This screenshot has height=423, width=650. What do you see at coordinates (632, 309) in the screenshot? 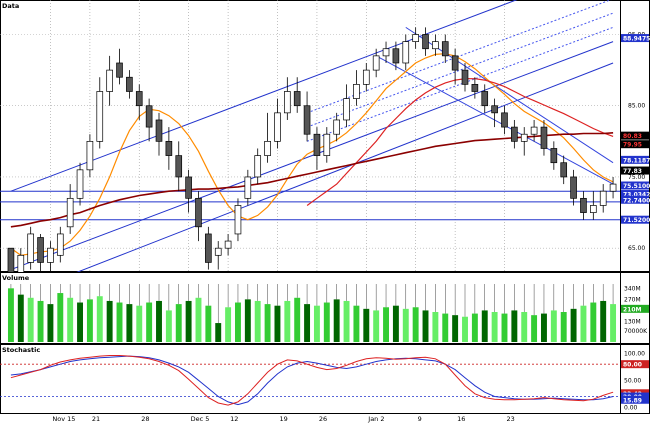
I see `volume-tag: 210M` at bounding box center [632, 309].